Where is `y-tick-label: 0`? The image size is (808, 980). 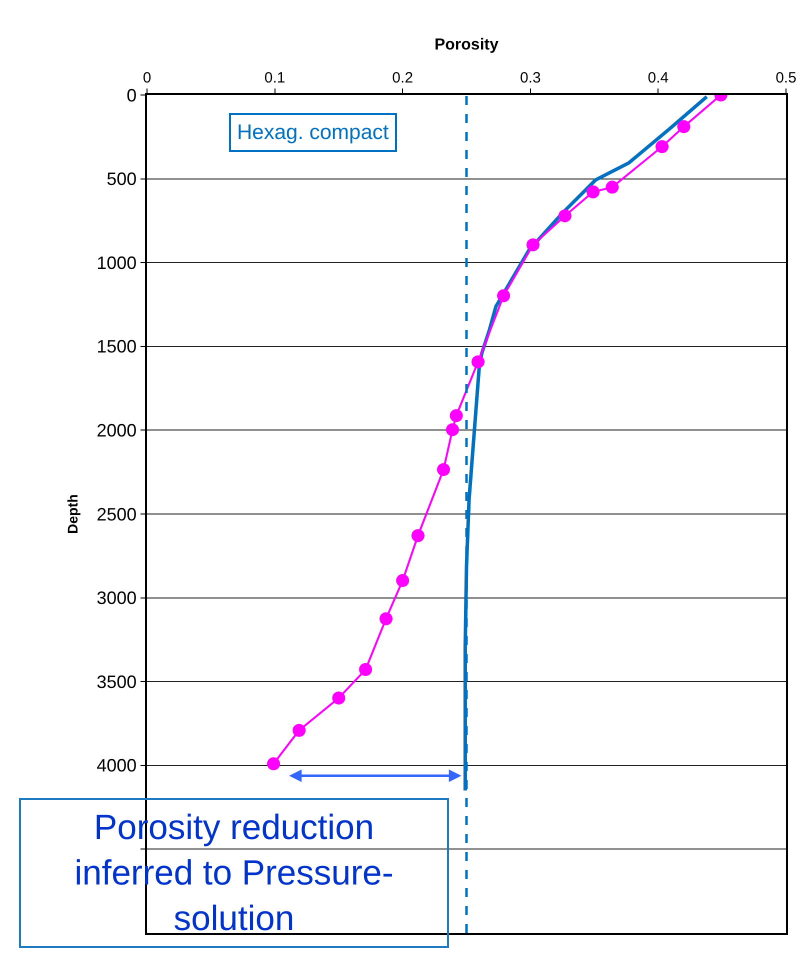 y-tick-label: 0 is located at coordinates (131, 95).